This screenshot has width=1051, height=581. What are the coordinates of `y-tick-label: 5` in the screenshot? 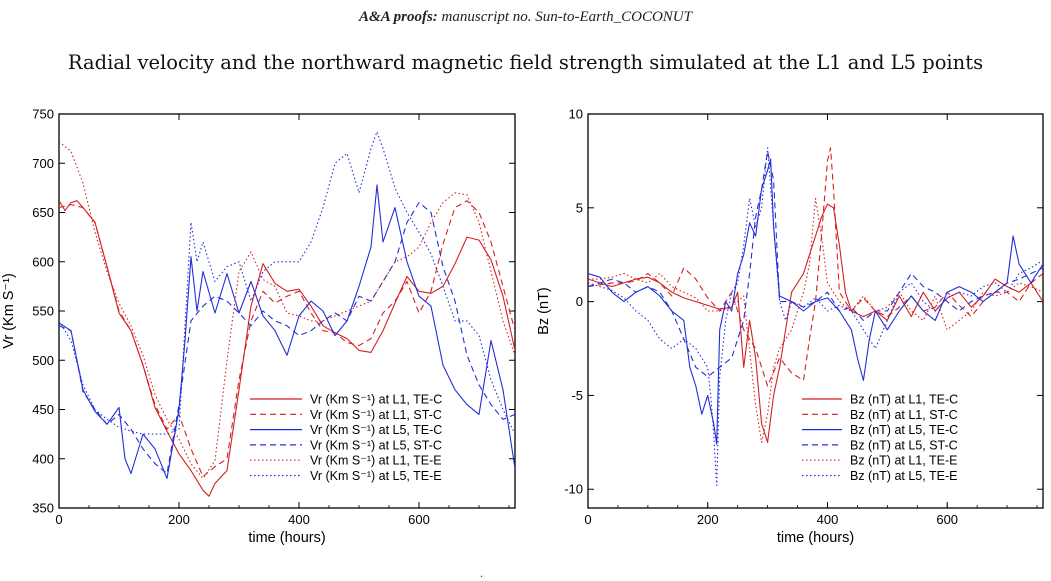 It's located at (579, 207).